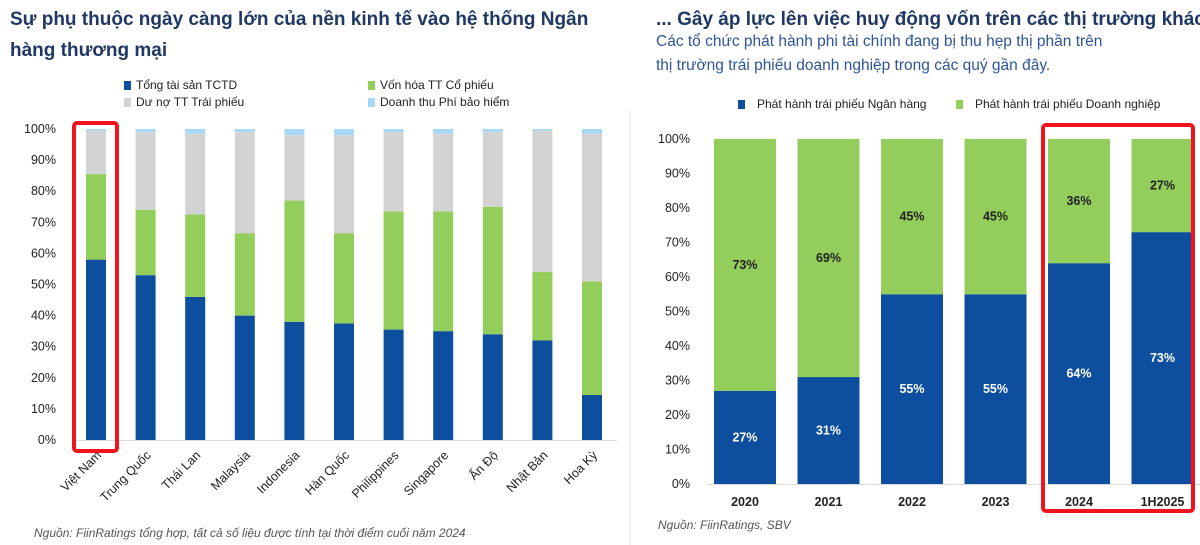 The width and height of the screenshot is (1200, 545). I want to click on x-tick-label: Indonesia, so click(278, 472).